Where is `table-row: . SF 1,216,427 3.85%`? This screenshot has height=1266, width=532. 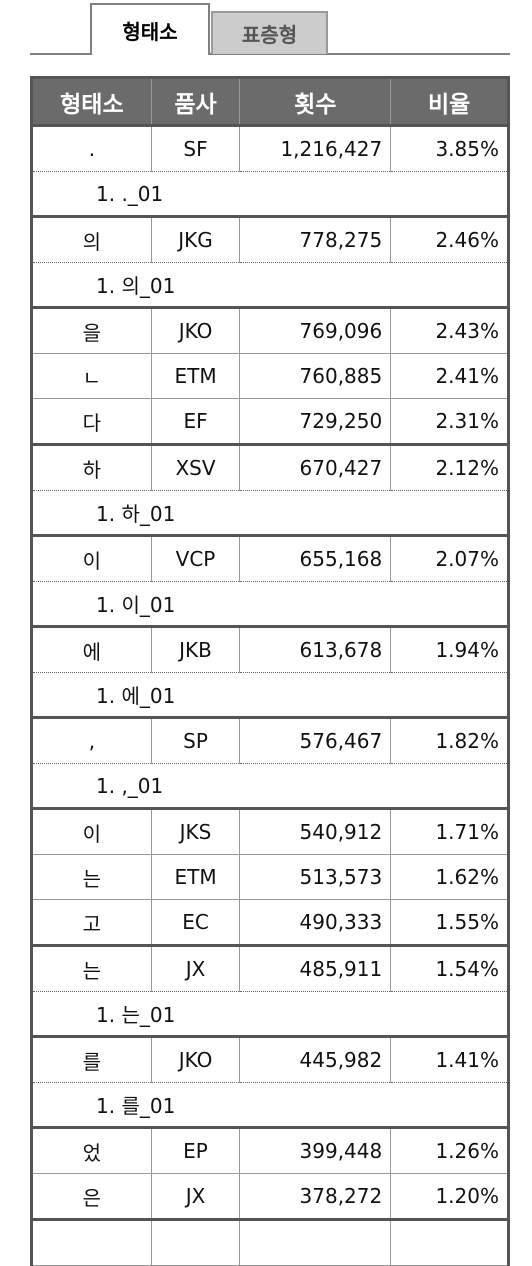
table-row: . SF 1,216,427 3.85% is located at coordinates (270, 148).